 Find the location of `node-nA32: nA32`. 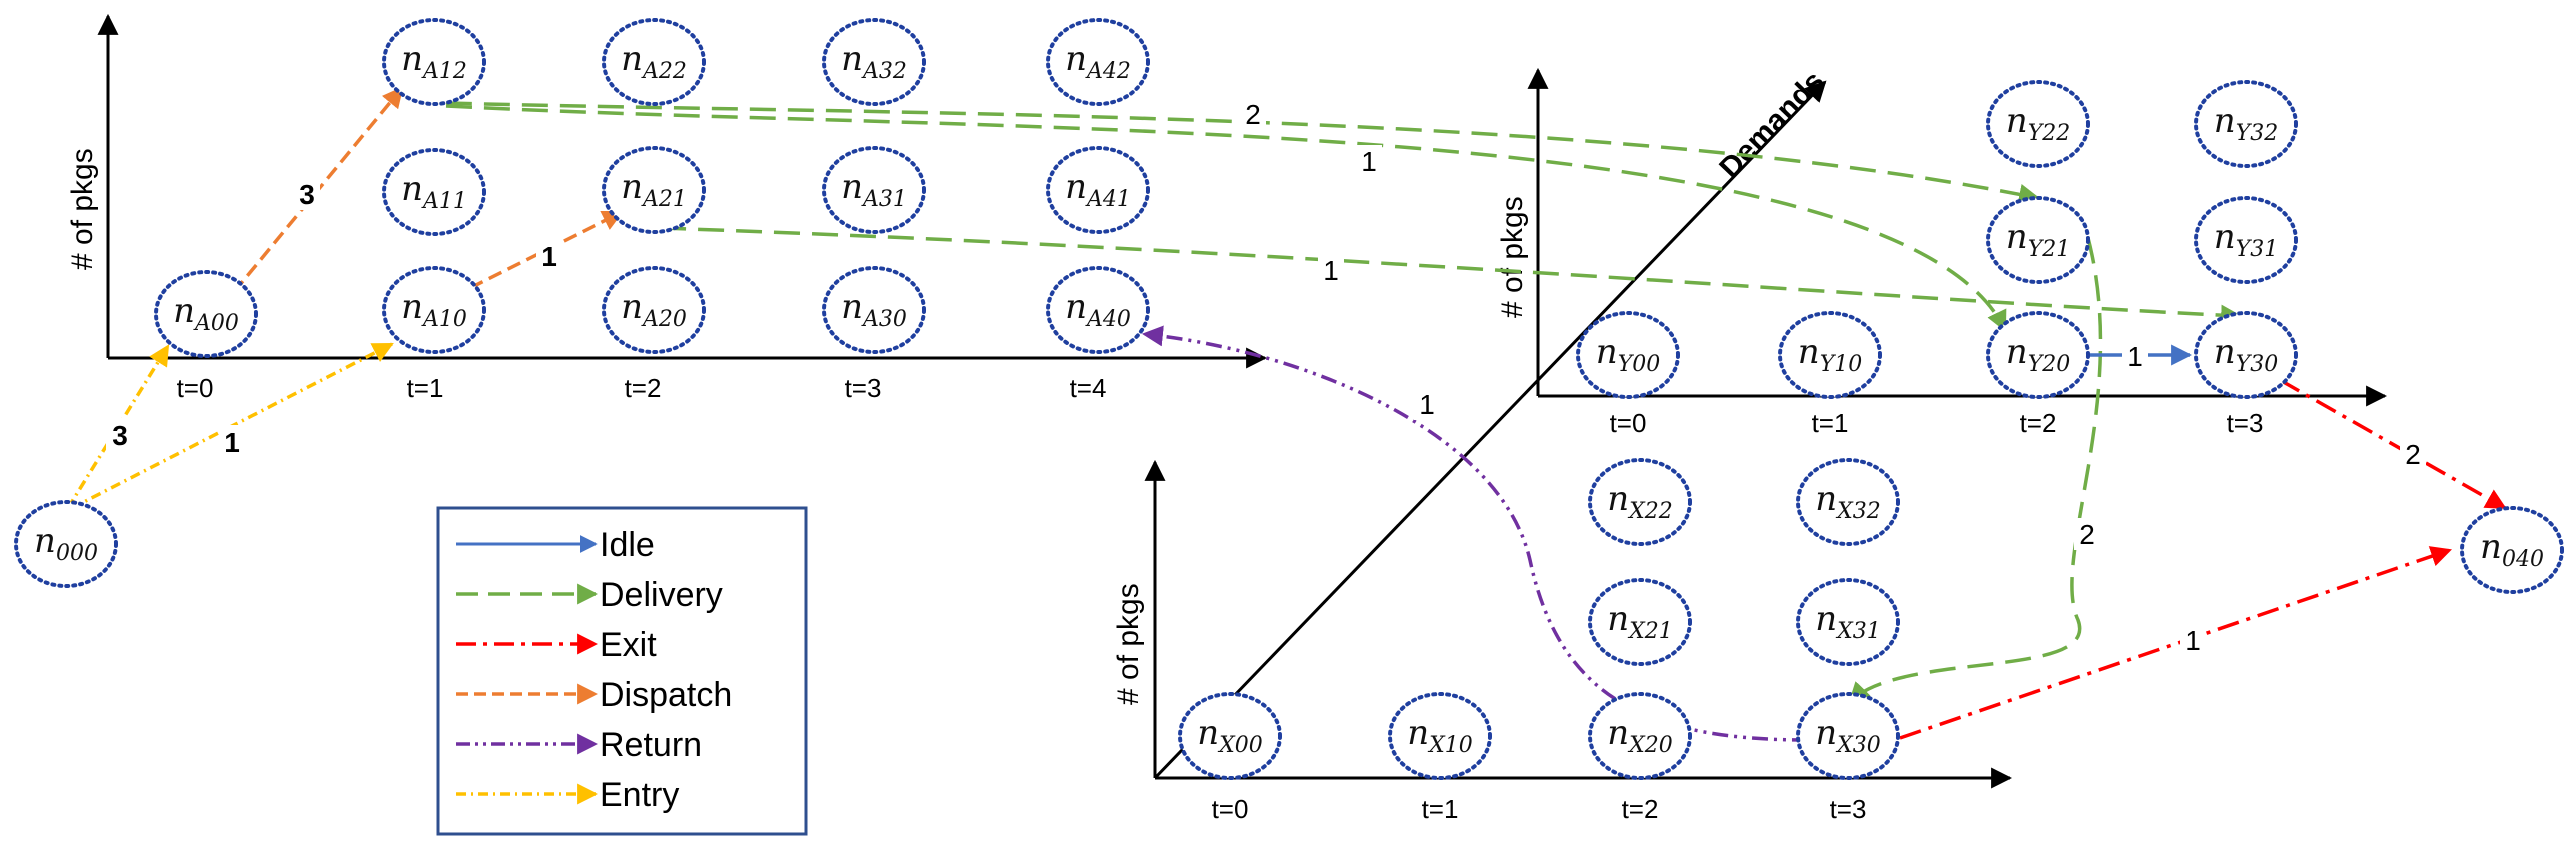

node-nA32: nA32 is located at coordinates (874, 62).